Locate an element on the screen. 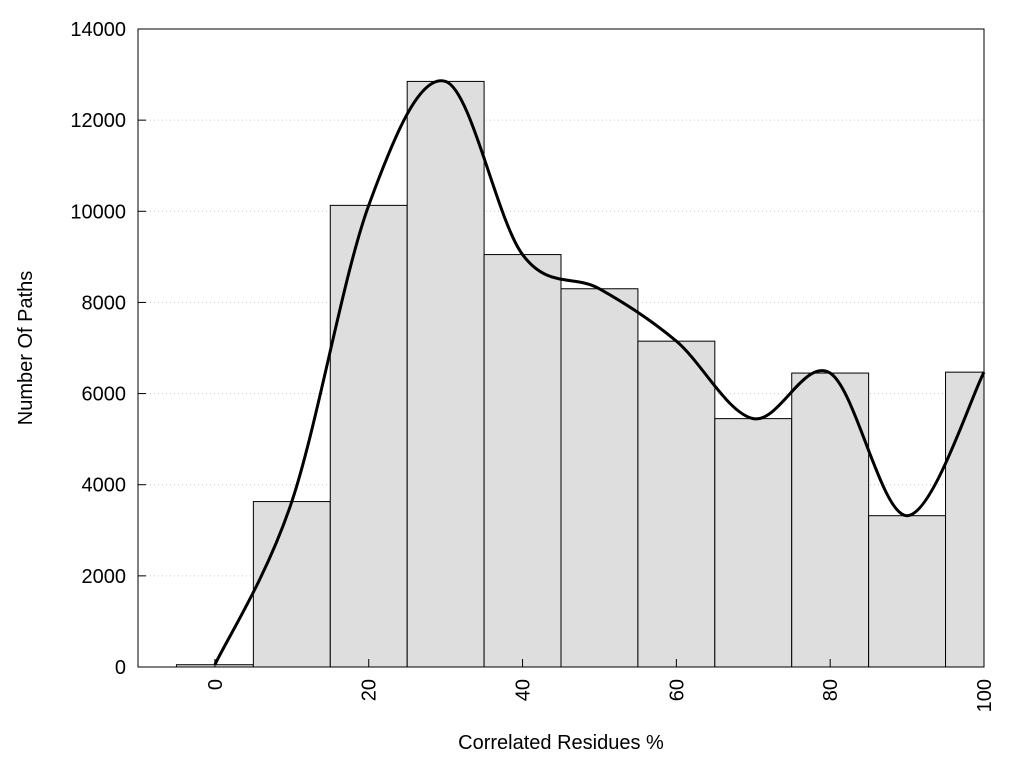 This screenshot has height=768, width=1024. x-axis-label: Correlated Residues % is located at coordinates (561, 743).